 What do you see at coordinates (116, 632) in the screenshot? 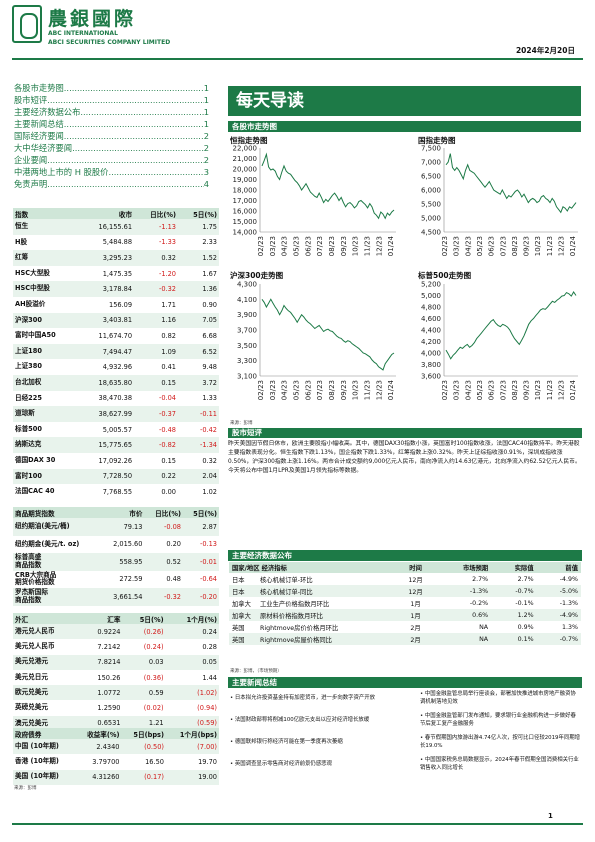
I see `table-row: 港元兑人民币 0.9224 (0.26) 0.24` at bounding box center [116, 632].